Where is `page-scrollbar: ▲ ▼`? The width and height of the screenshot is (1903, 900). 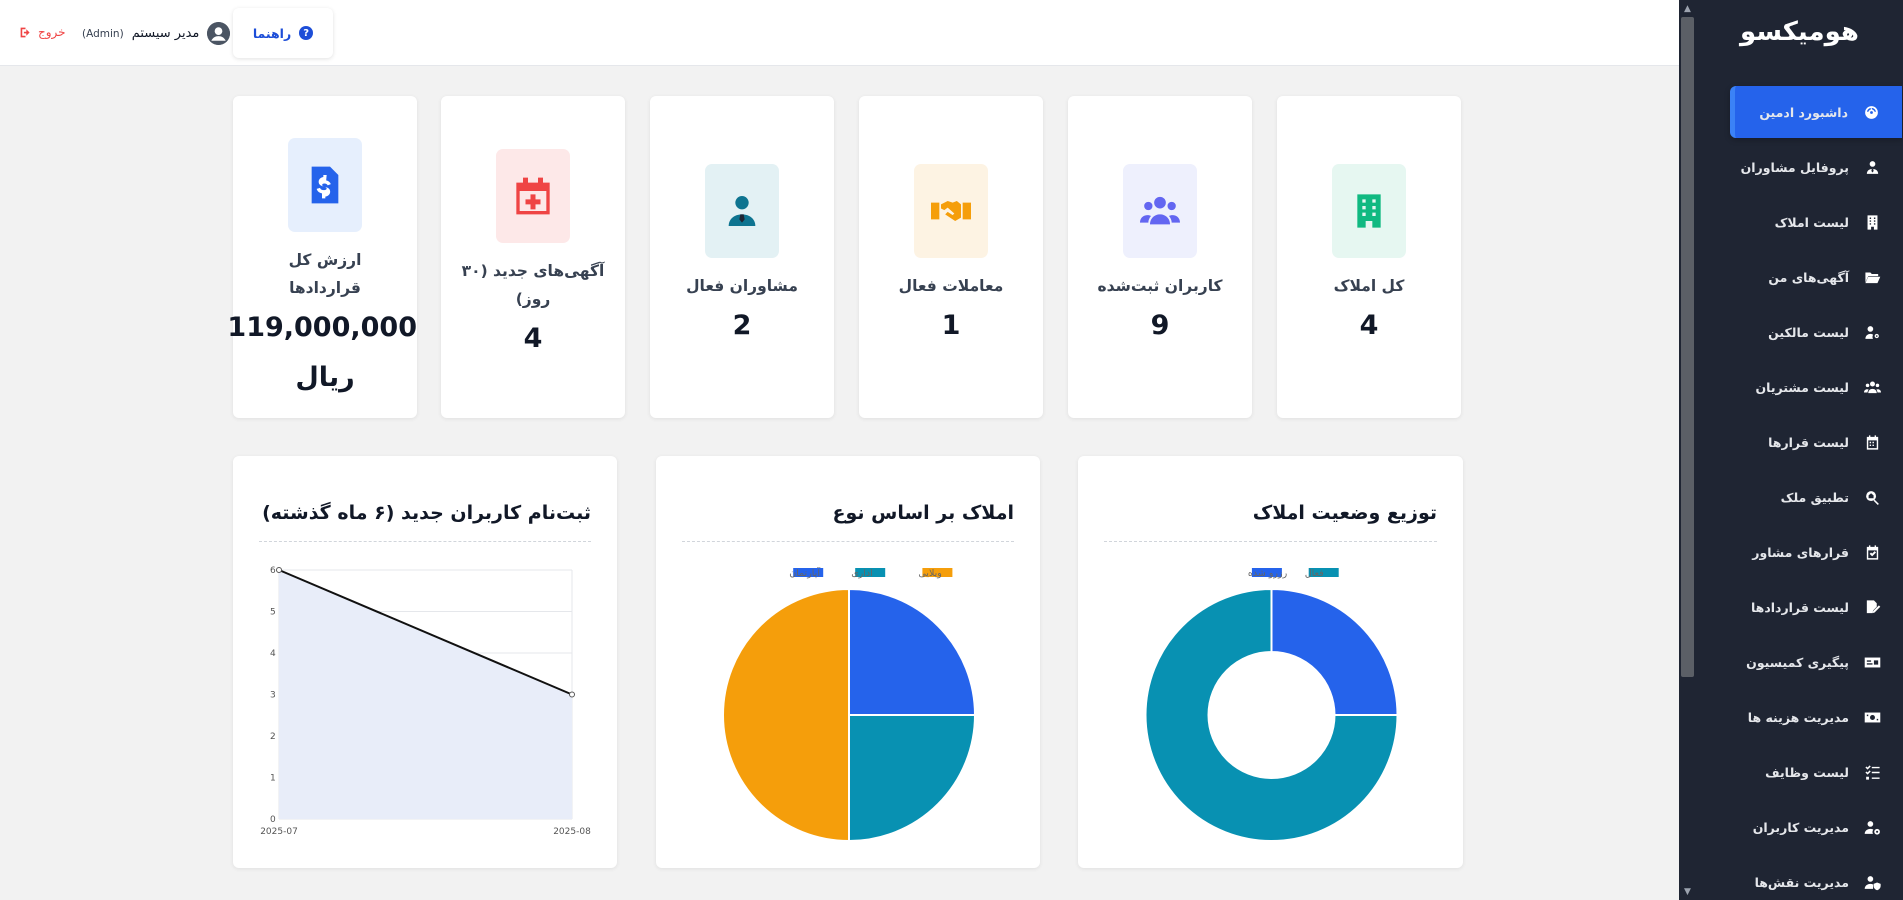 page-scrollbar: ▲ ▼ is located at coordinates (1687, 450).